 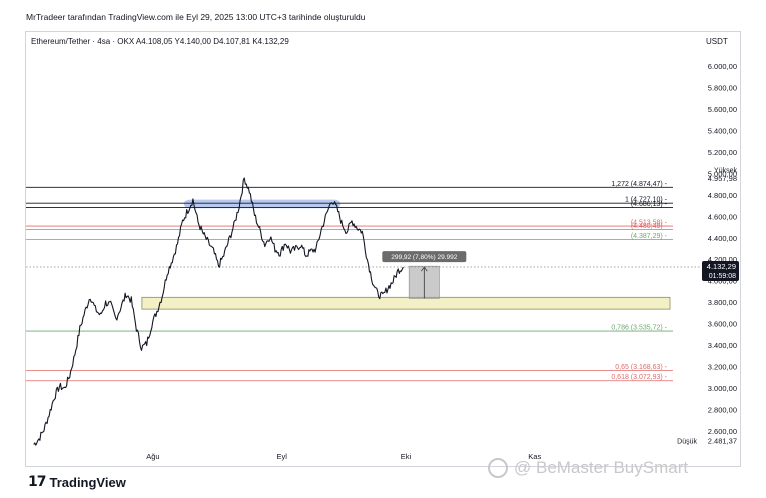 I want to click on y-tick-label: 4.000,00, so click(x=722, y=281).